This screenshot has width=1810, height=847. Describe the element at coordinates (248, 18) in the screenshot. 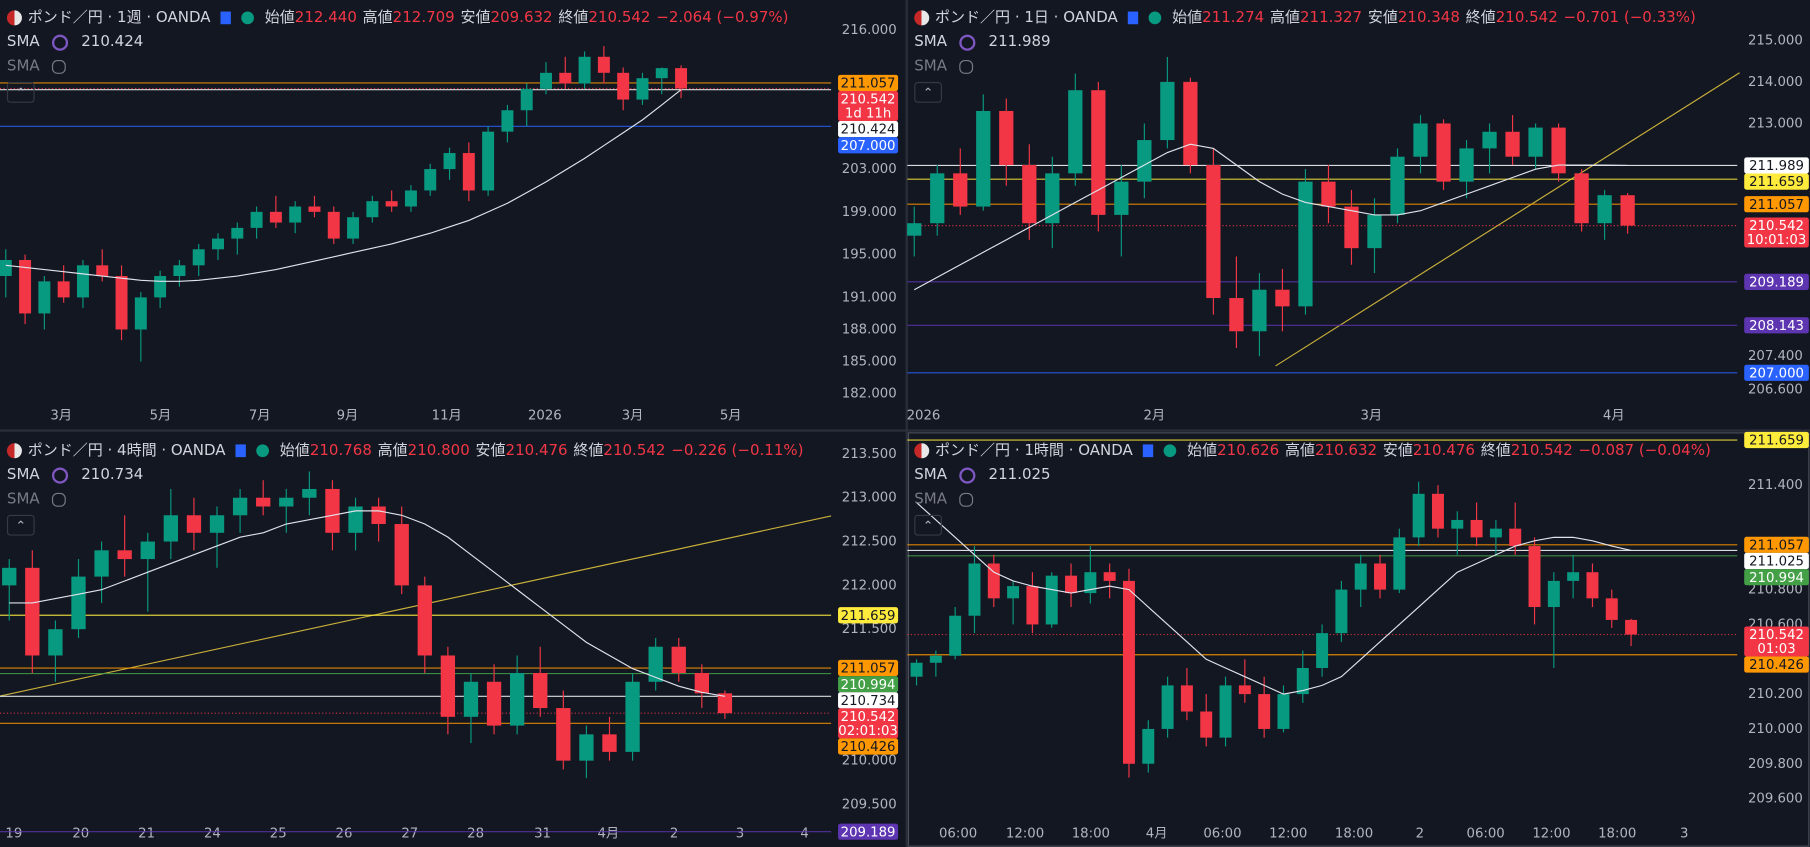

I see `status-dot` at that location.